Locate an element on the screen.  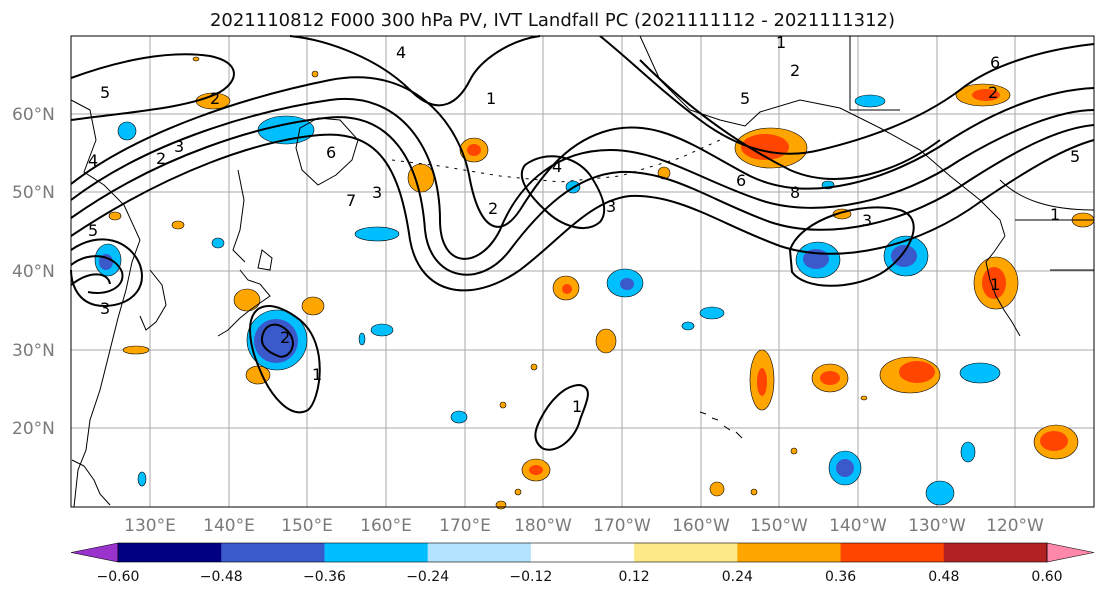
lon-label-170e: 170°E is located at coordinates (465, 526).